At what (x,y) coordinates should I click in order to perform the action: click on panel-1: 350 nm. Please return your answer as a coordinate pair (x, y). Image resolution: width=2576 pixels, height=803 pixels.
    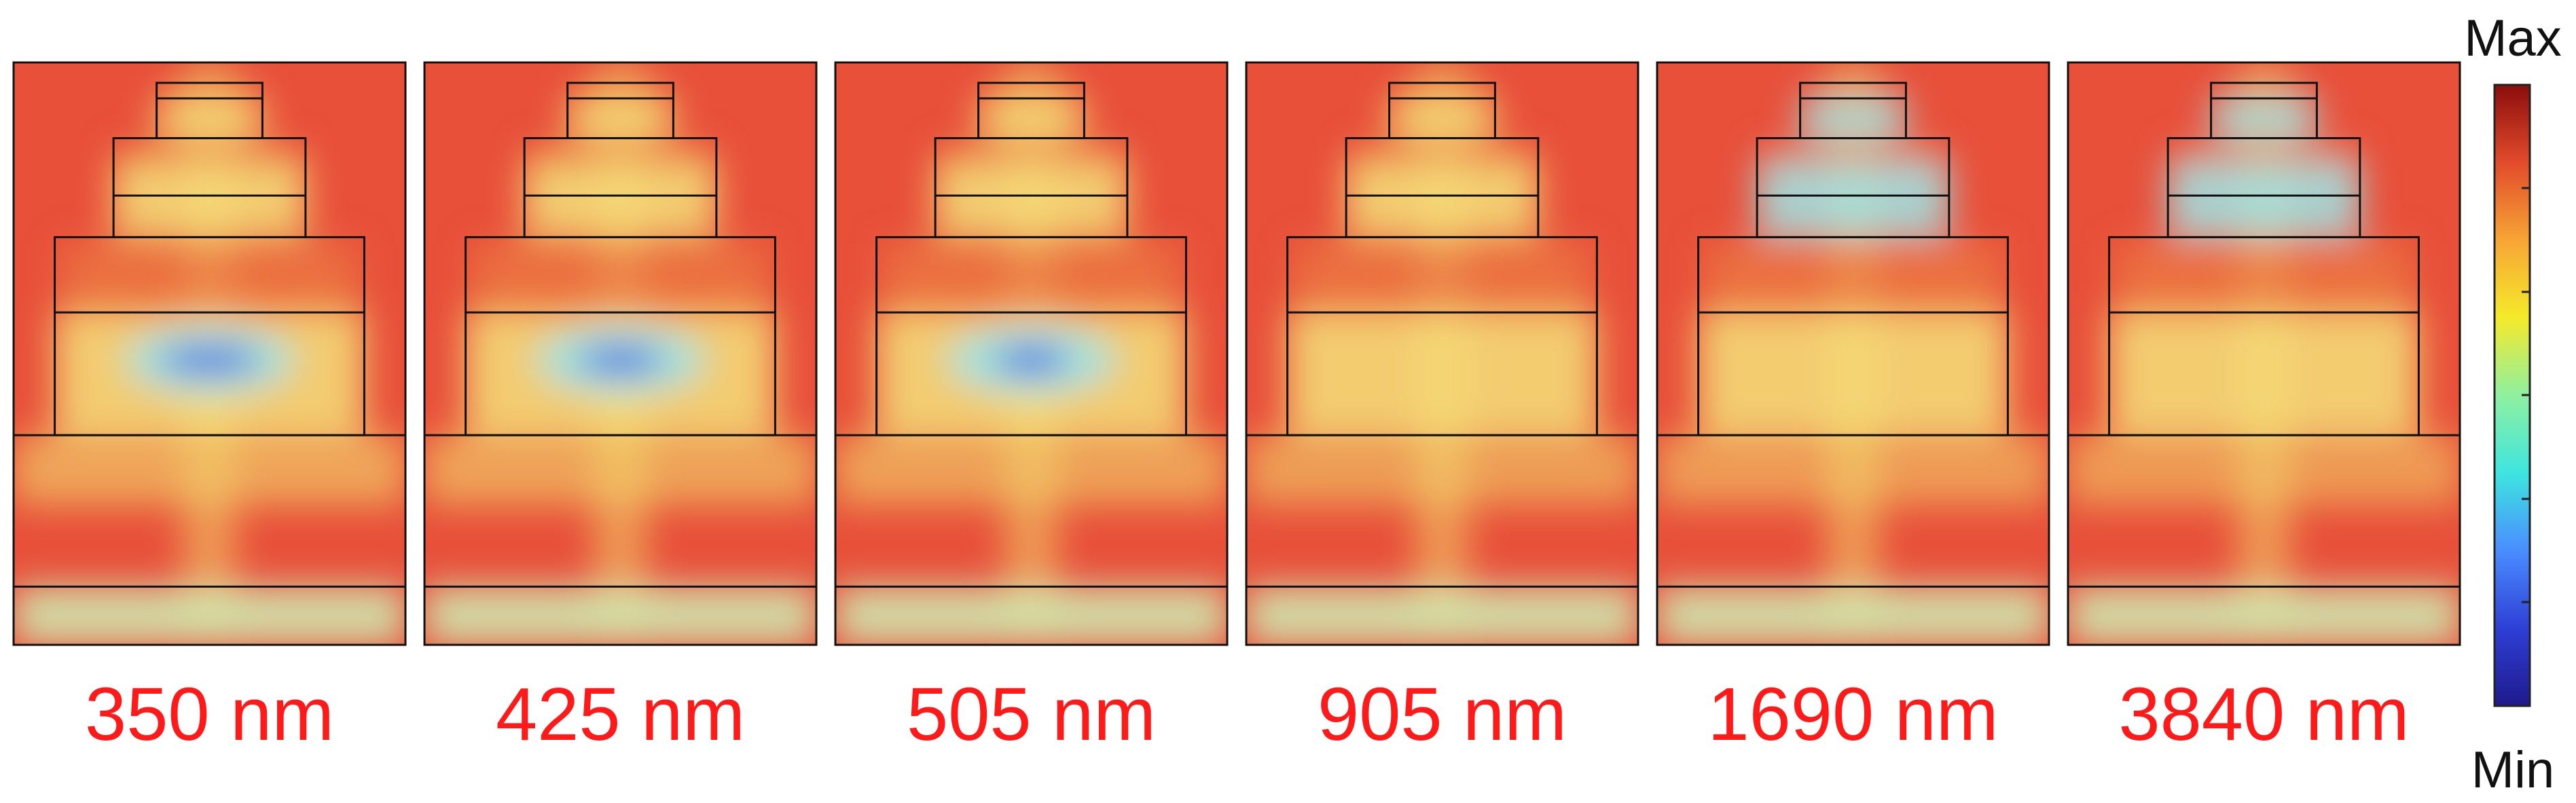
    Looking at the image, I should click on (209, 408).